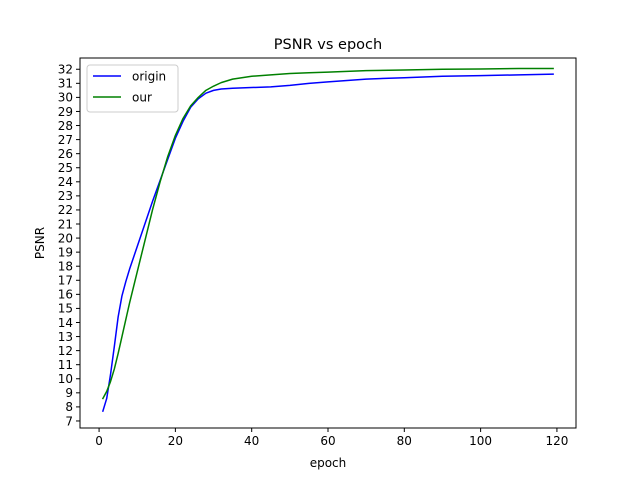  Describe the element at coordinates (328, 463) in the screenshot. I see `x-axis-label: epoch` at that location.